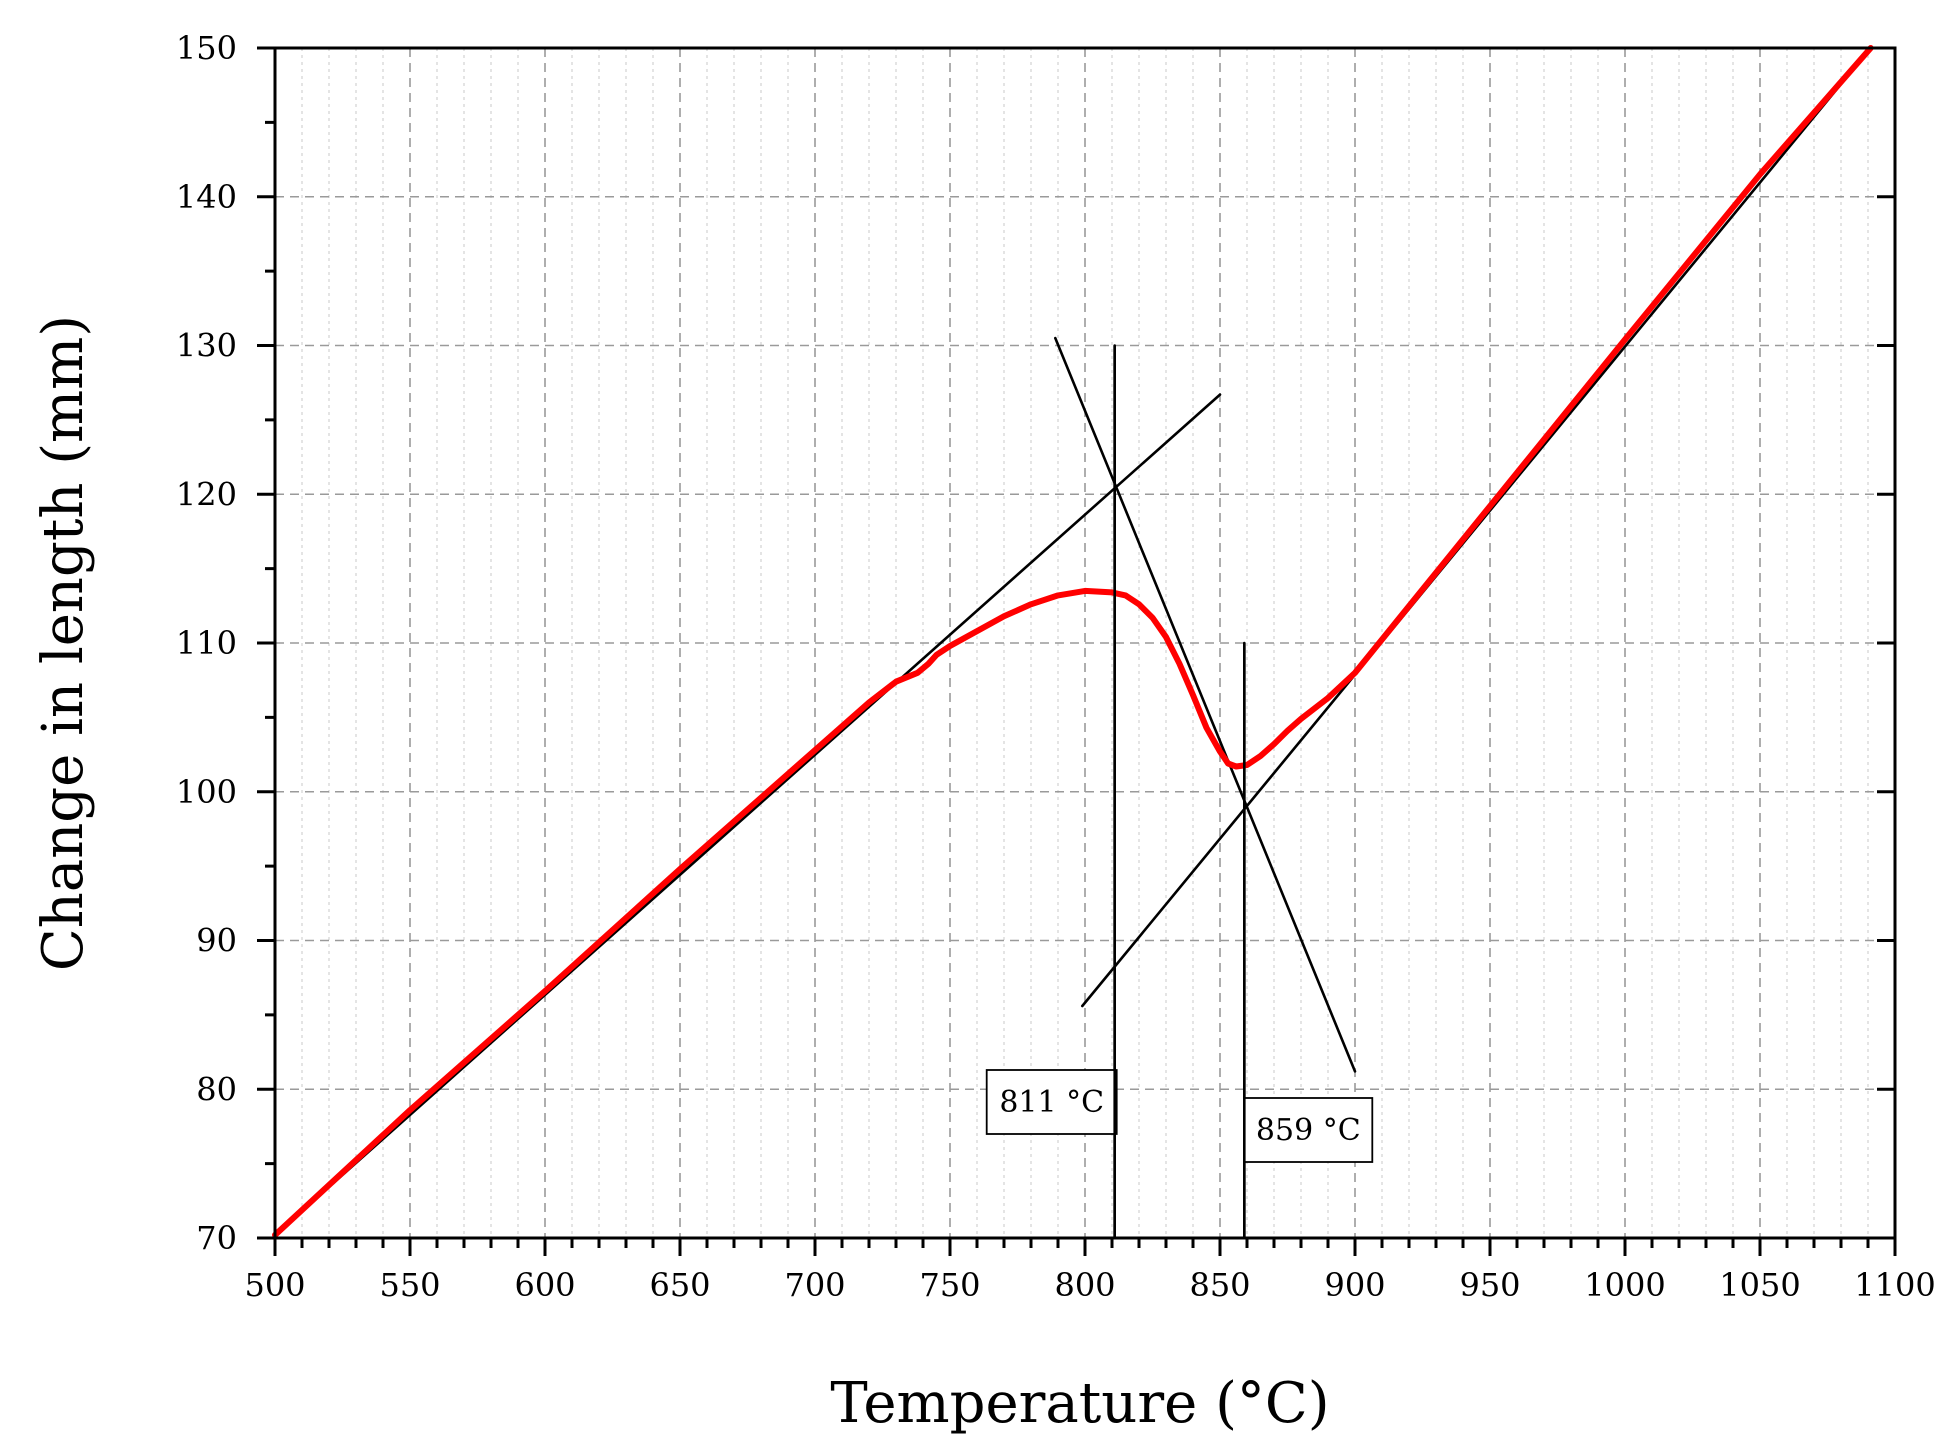  I want to click on x-tick-label: 750, so click(949, 1285).